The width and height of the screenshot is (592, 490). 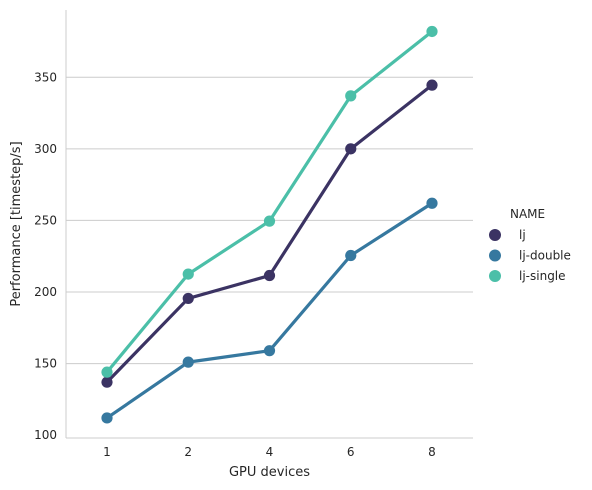 I want to click on legend-item-lj-single: lj-single, so click(x=527, y=276).